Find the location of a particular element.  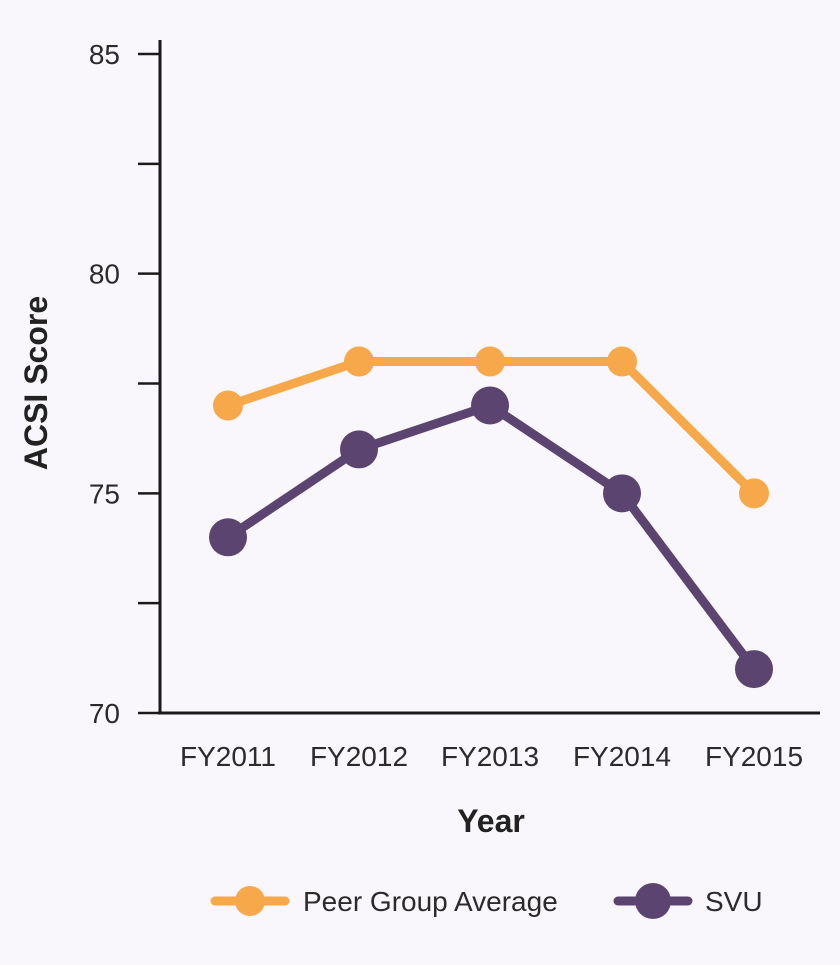

x-tick-label: FY2013 is located at coordinates (490, 756).